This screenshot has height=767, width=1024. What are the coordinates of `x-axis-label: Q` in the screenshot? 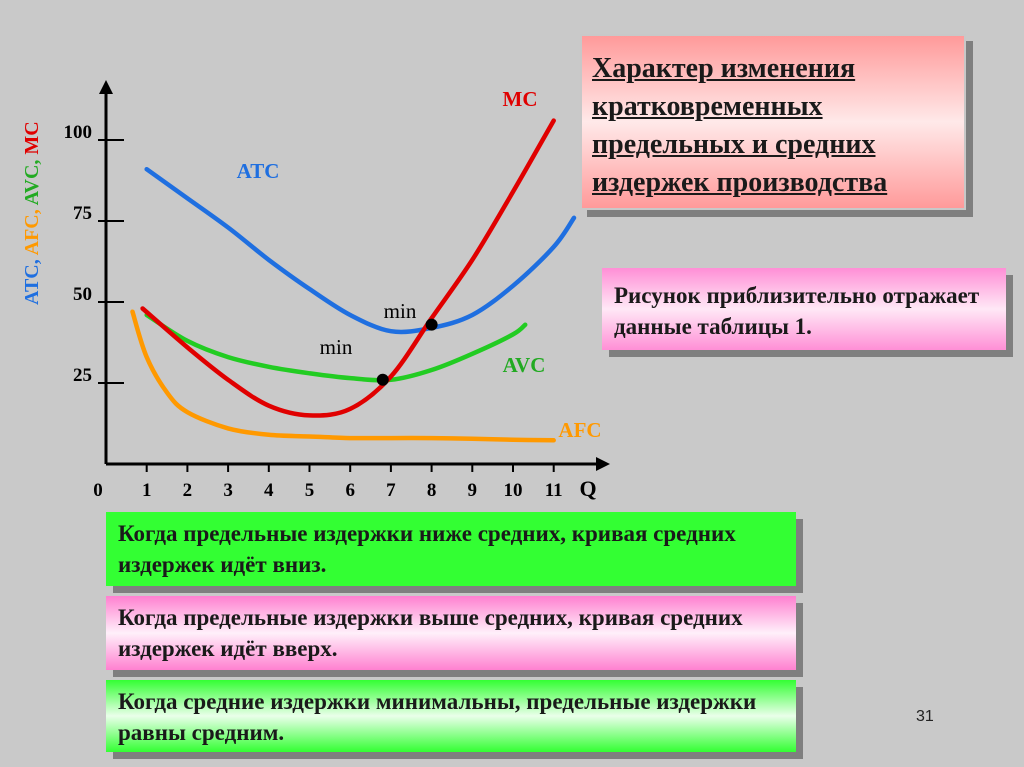 It's located at (587, 488).